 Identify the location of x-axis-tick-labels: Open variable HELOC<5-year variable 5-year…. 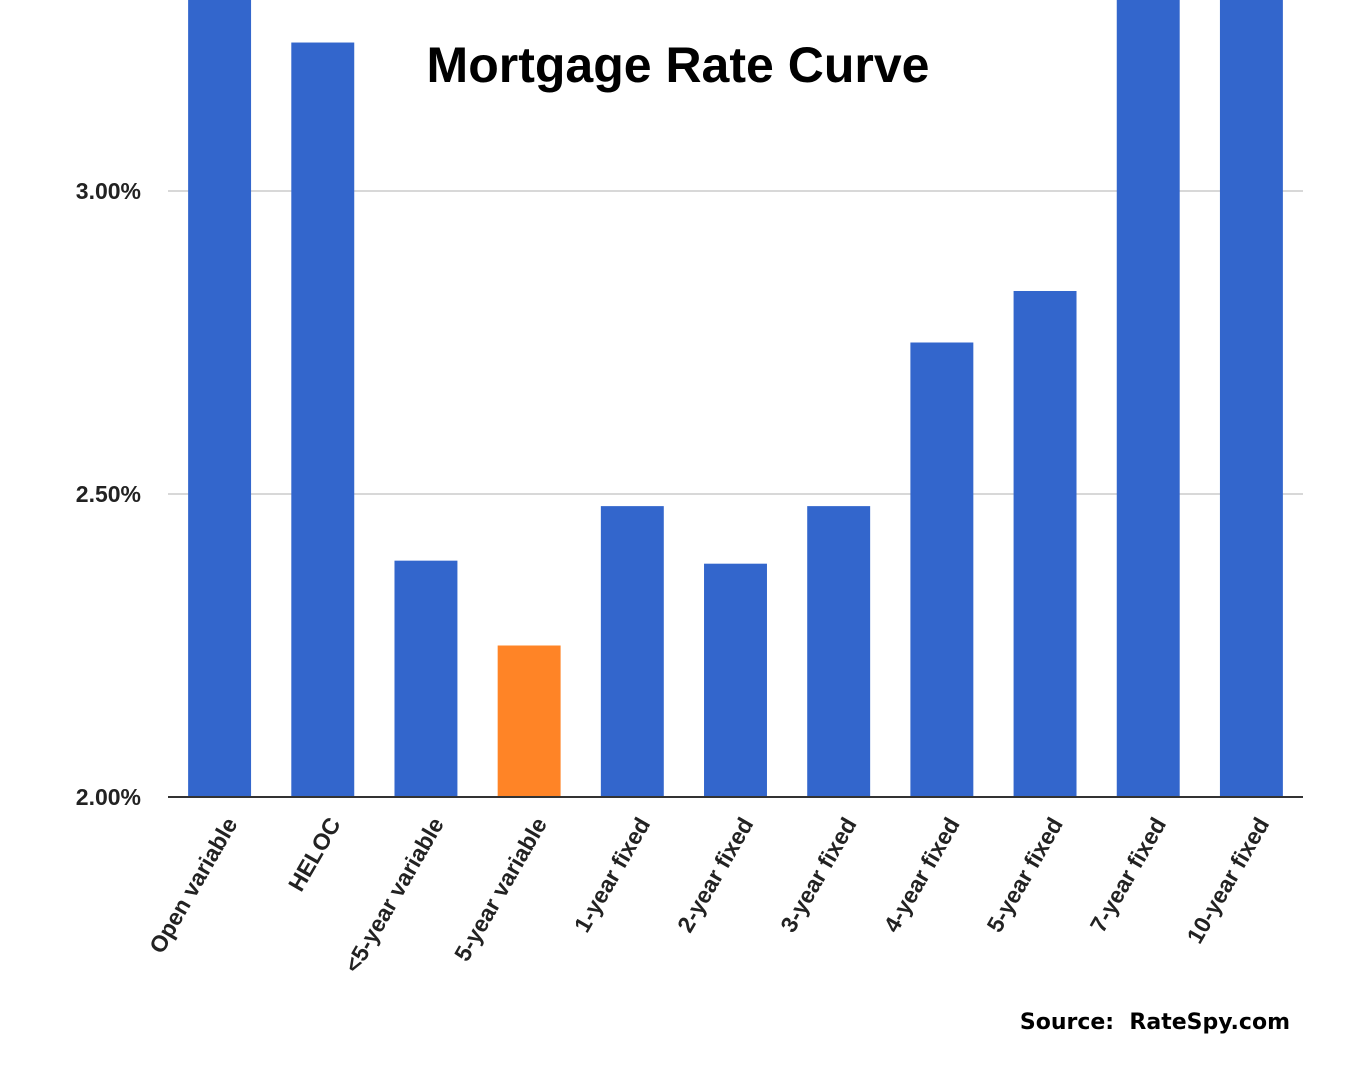
(709, 895).